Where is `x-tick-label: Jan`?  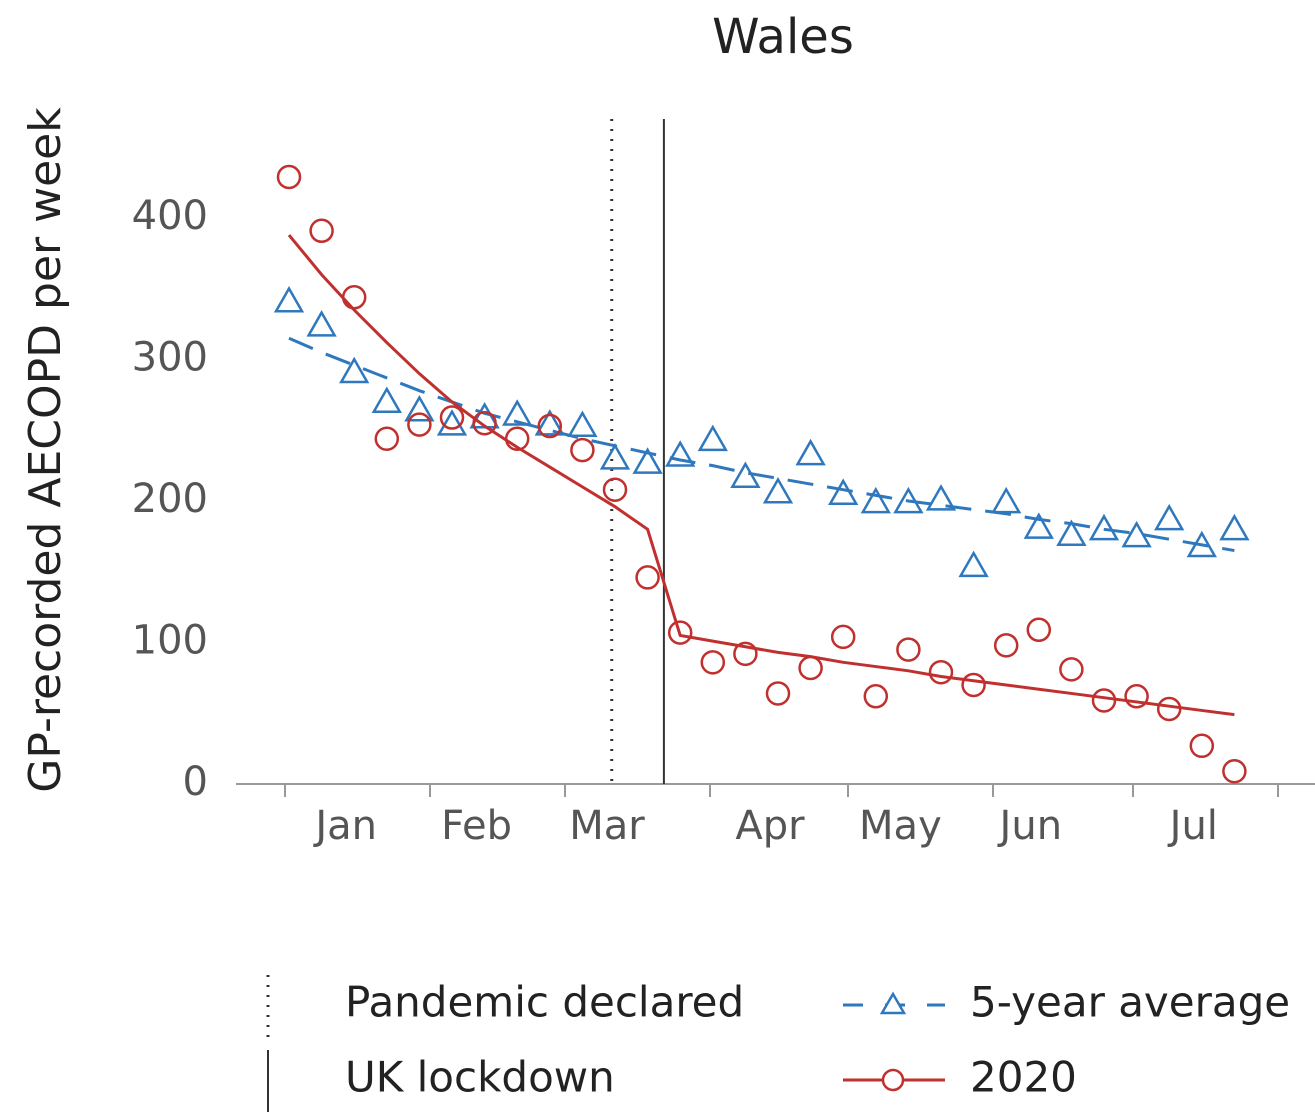
x-tick-label: Jan is located at coordinates (344, 826).